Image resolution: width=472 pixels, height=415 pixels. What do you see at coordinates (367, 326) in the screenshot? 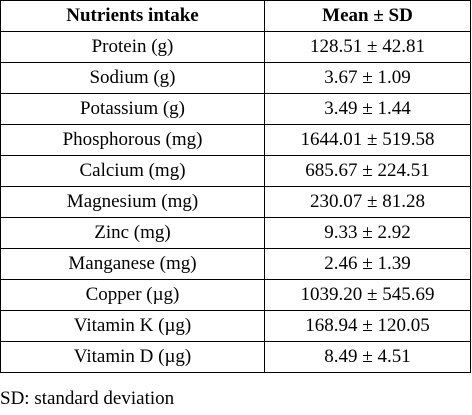
I see `value-cell: 168.94 ± 120.05` at bounding box center [367, 326].